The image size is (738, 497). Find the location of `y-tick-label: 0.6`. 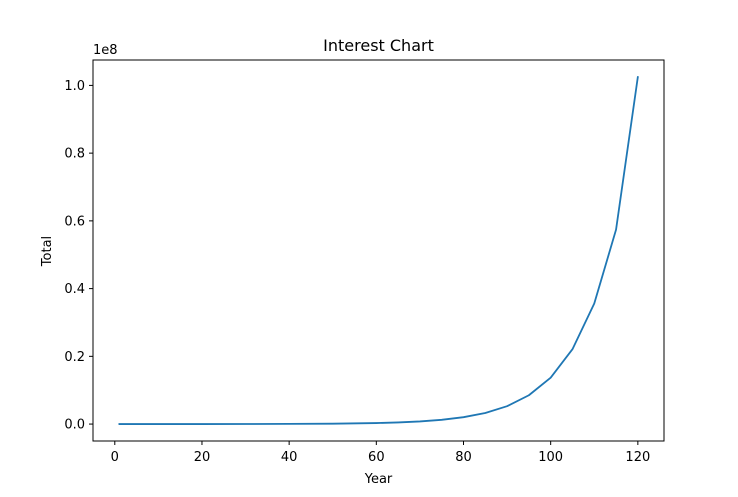

y-tick-label: 0.6 is located at coordinates (74, 221).